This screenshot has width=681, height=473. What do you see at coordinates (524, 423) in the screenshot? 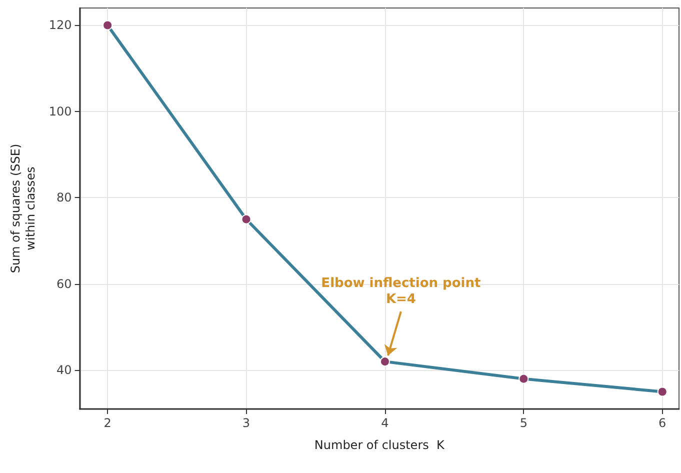
I see `x-tick-label: 5` at bounding box center [524, 423].